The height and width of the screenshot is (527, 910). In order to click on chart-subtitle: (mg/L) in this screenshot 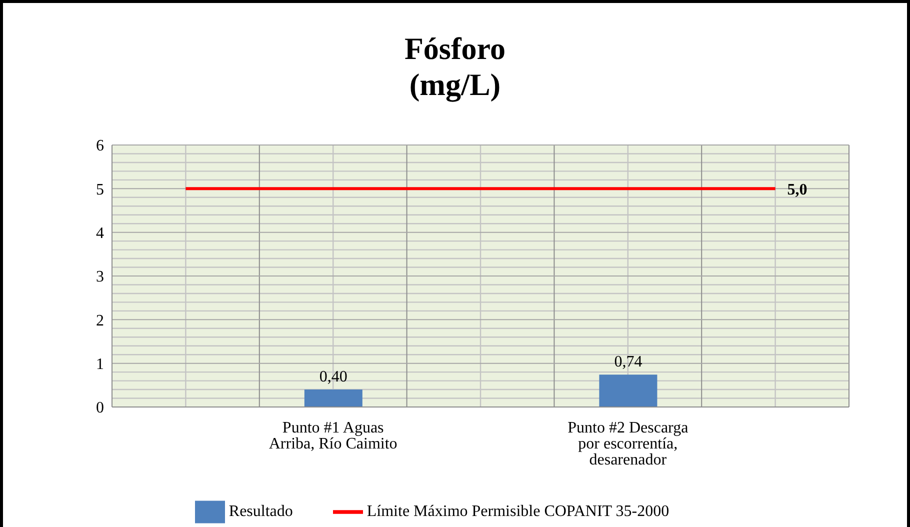, I will do `click(455, 85)`.